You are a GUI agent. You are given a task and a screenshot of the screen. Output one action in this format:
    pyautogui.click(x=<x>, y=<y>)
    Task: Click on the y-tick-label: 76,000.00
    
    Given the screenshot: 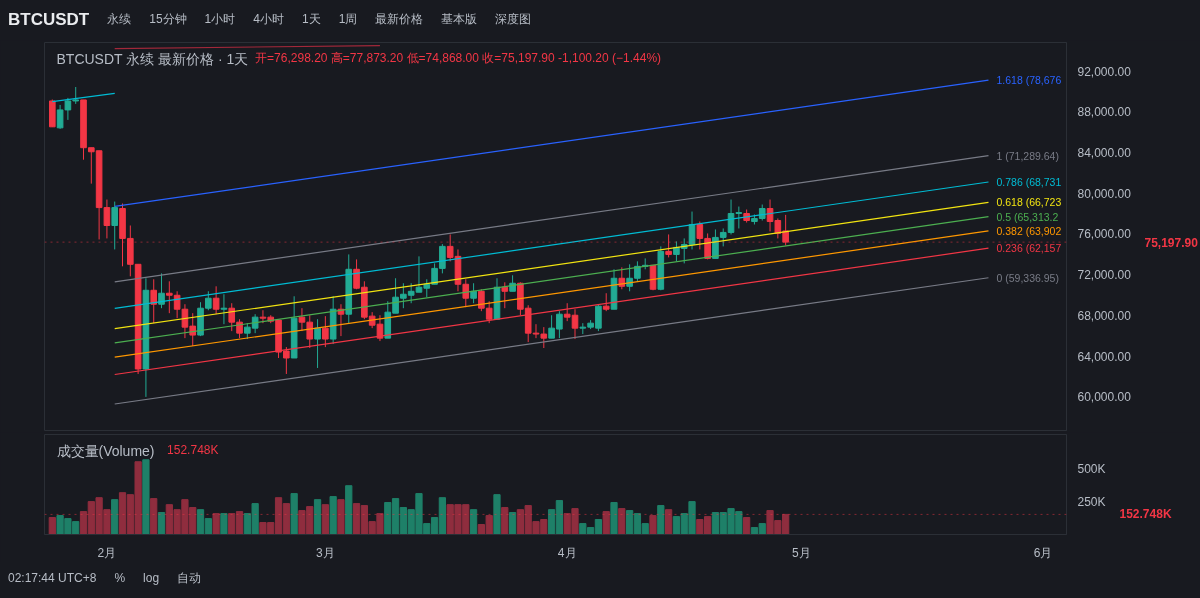 What is the action you would take?
    pyautogui.click(x=1104, y=234)
    